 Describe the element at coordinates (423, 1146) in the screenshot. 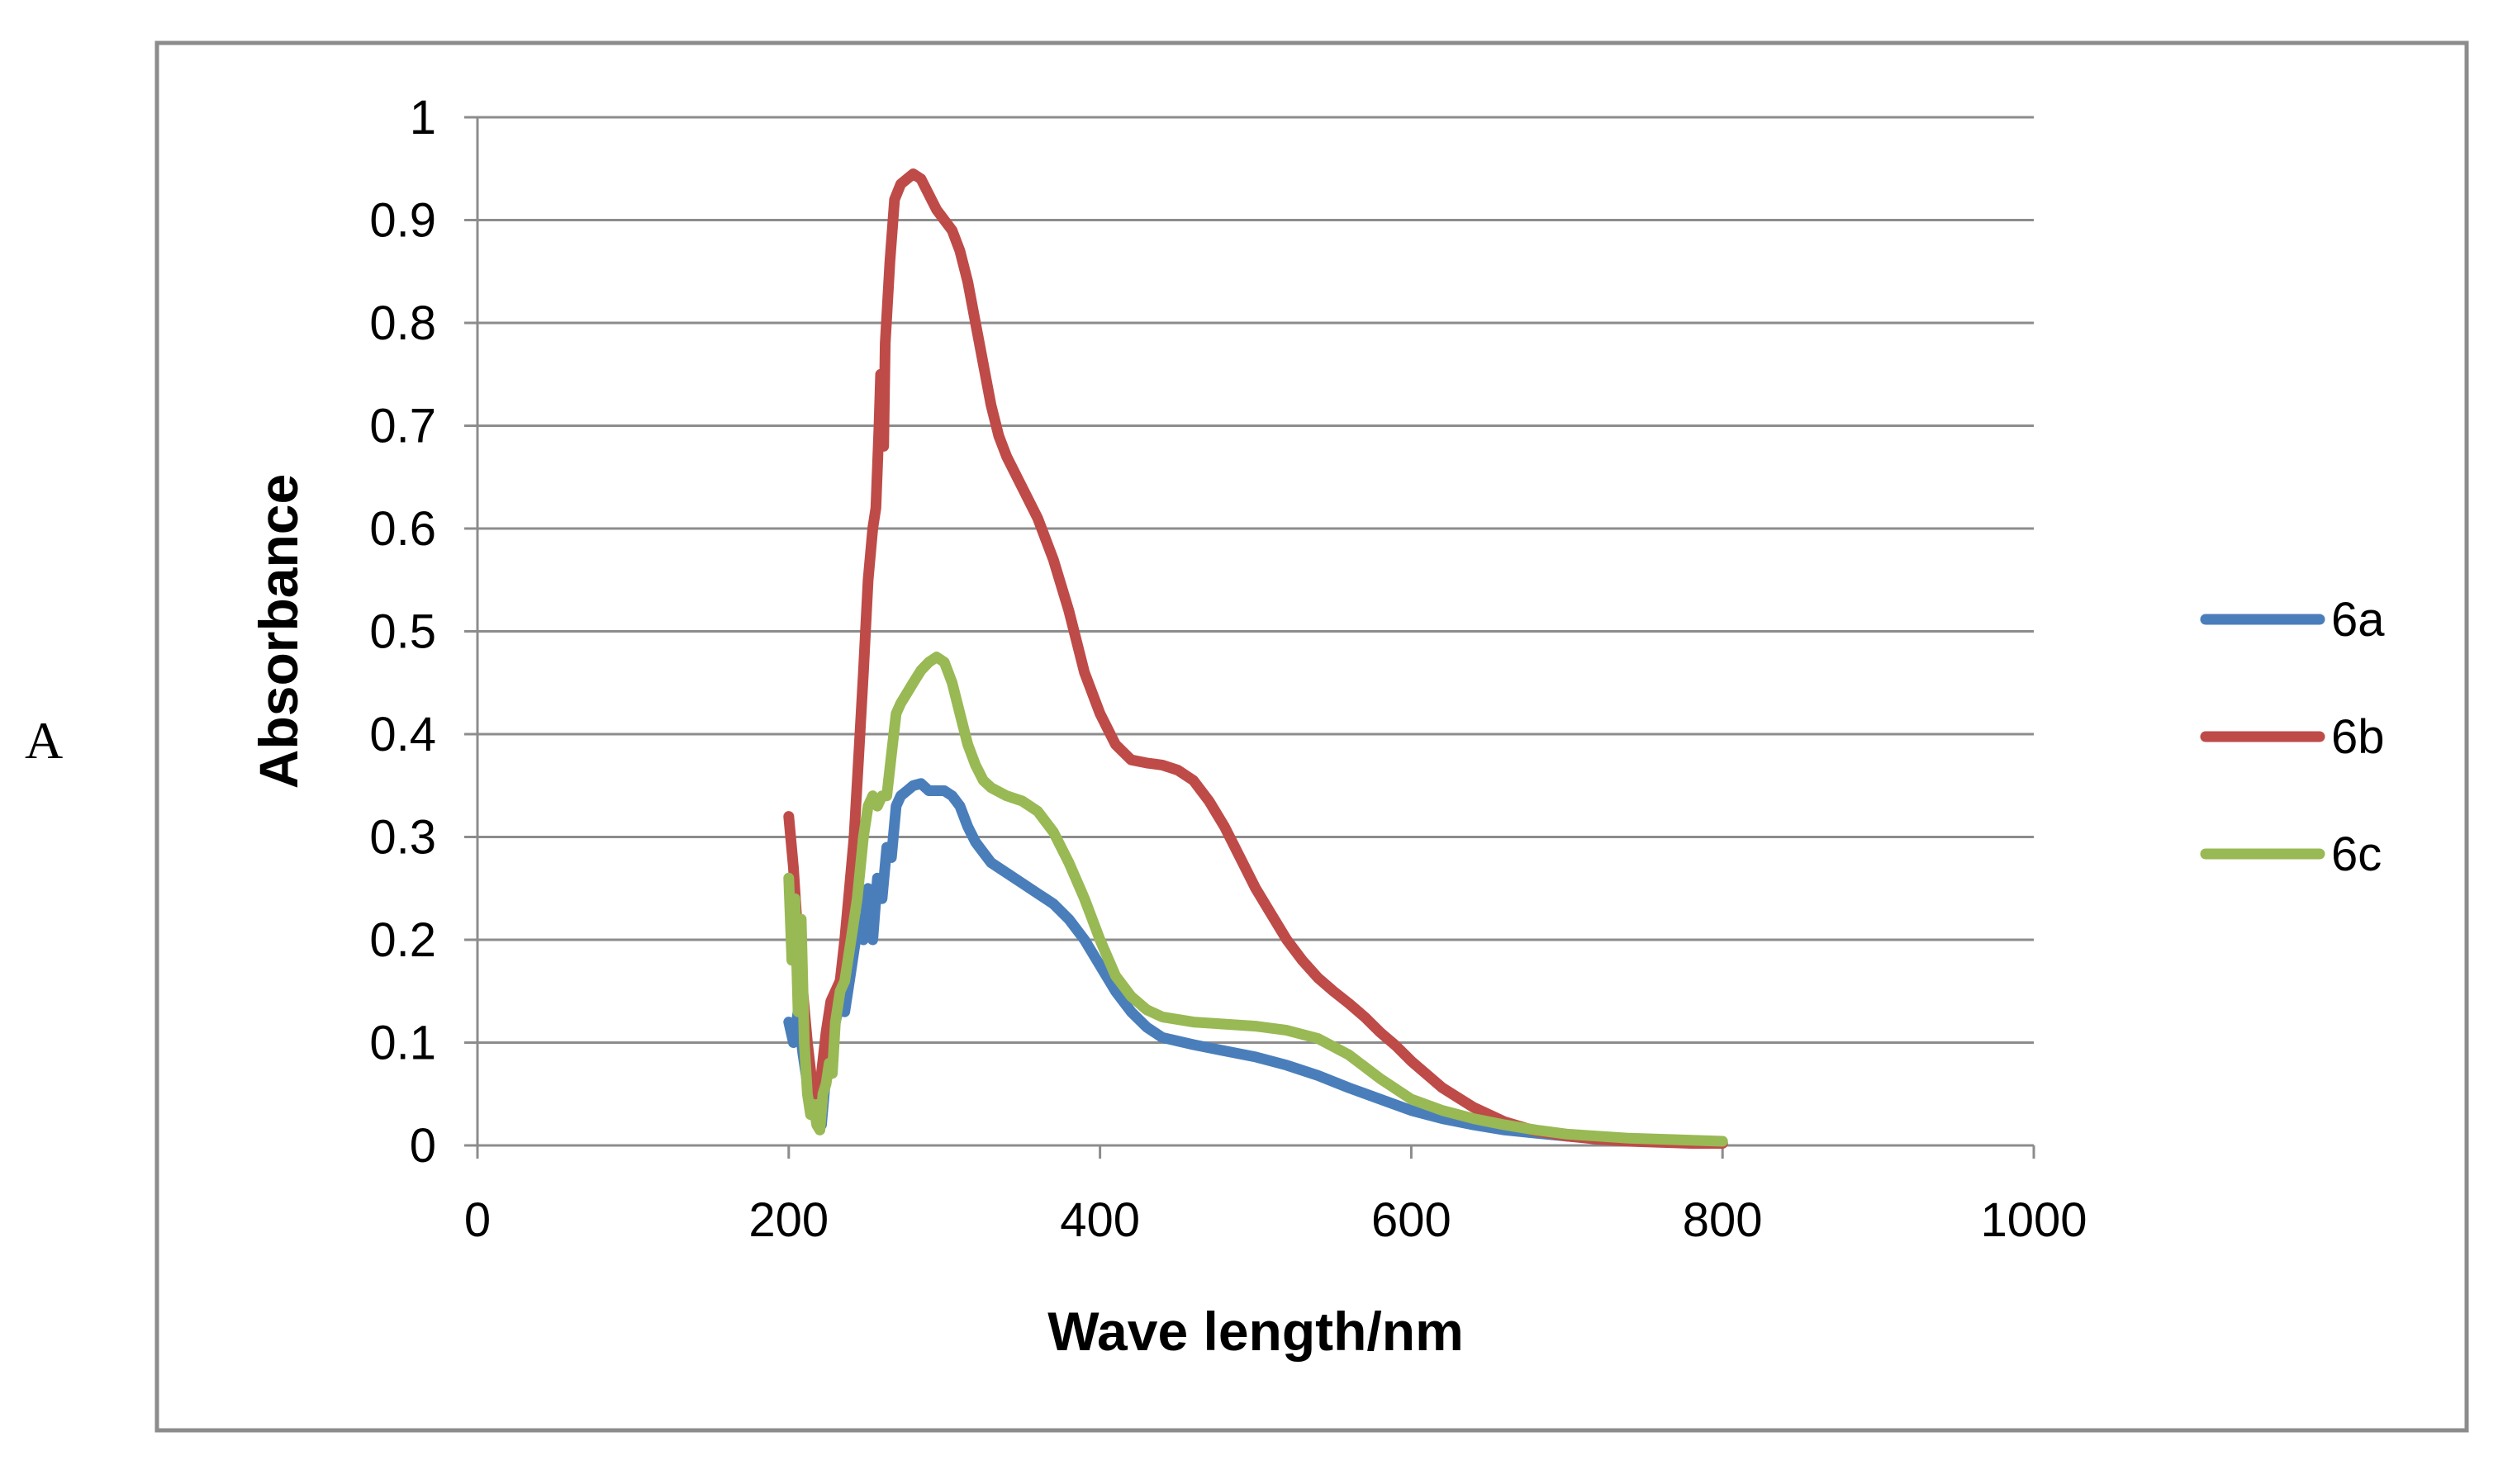

I see `y-tick-label: 0` at that location.